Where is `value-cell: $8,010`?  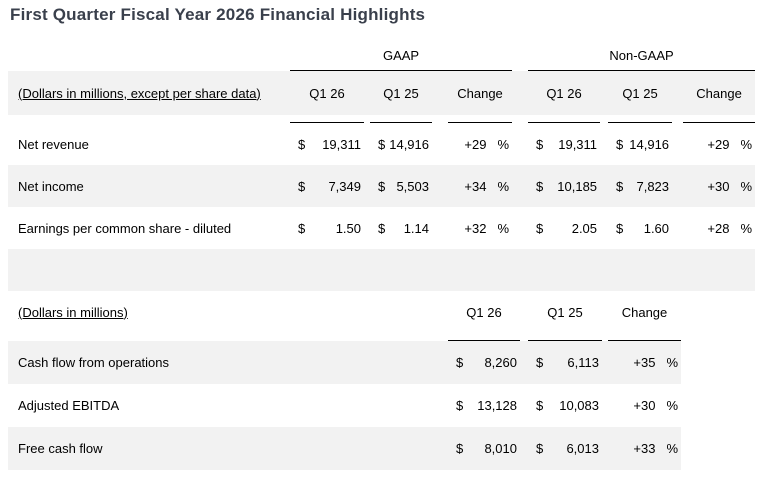
value-cell: $8,010 is located at coordinates (484, 448).